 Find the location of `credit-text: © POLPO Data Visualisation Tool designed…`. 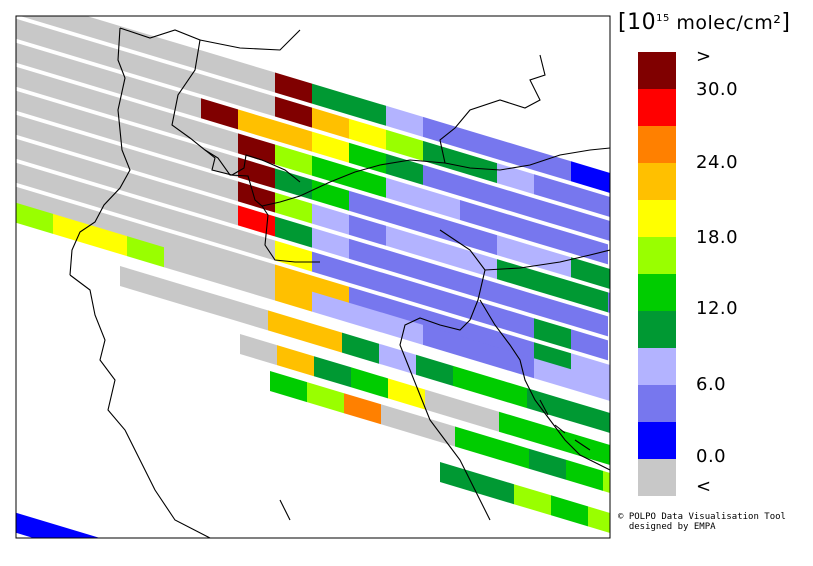

credit-text: © POLPO Data Visualisation Tool designed… is located at coordinates (702, 522).